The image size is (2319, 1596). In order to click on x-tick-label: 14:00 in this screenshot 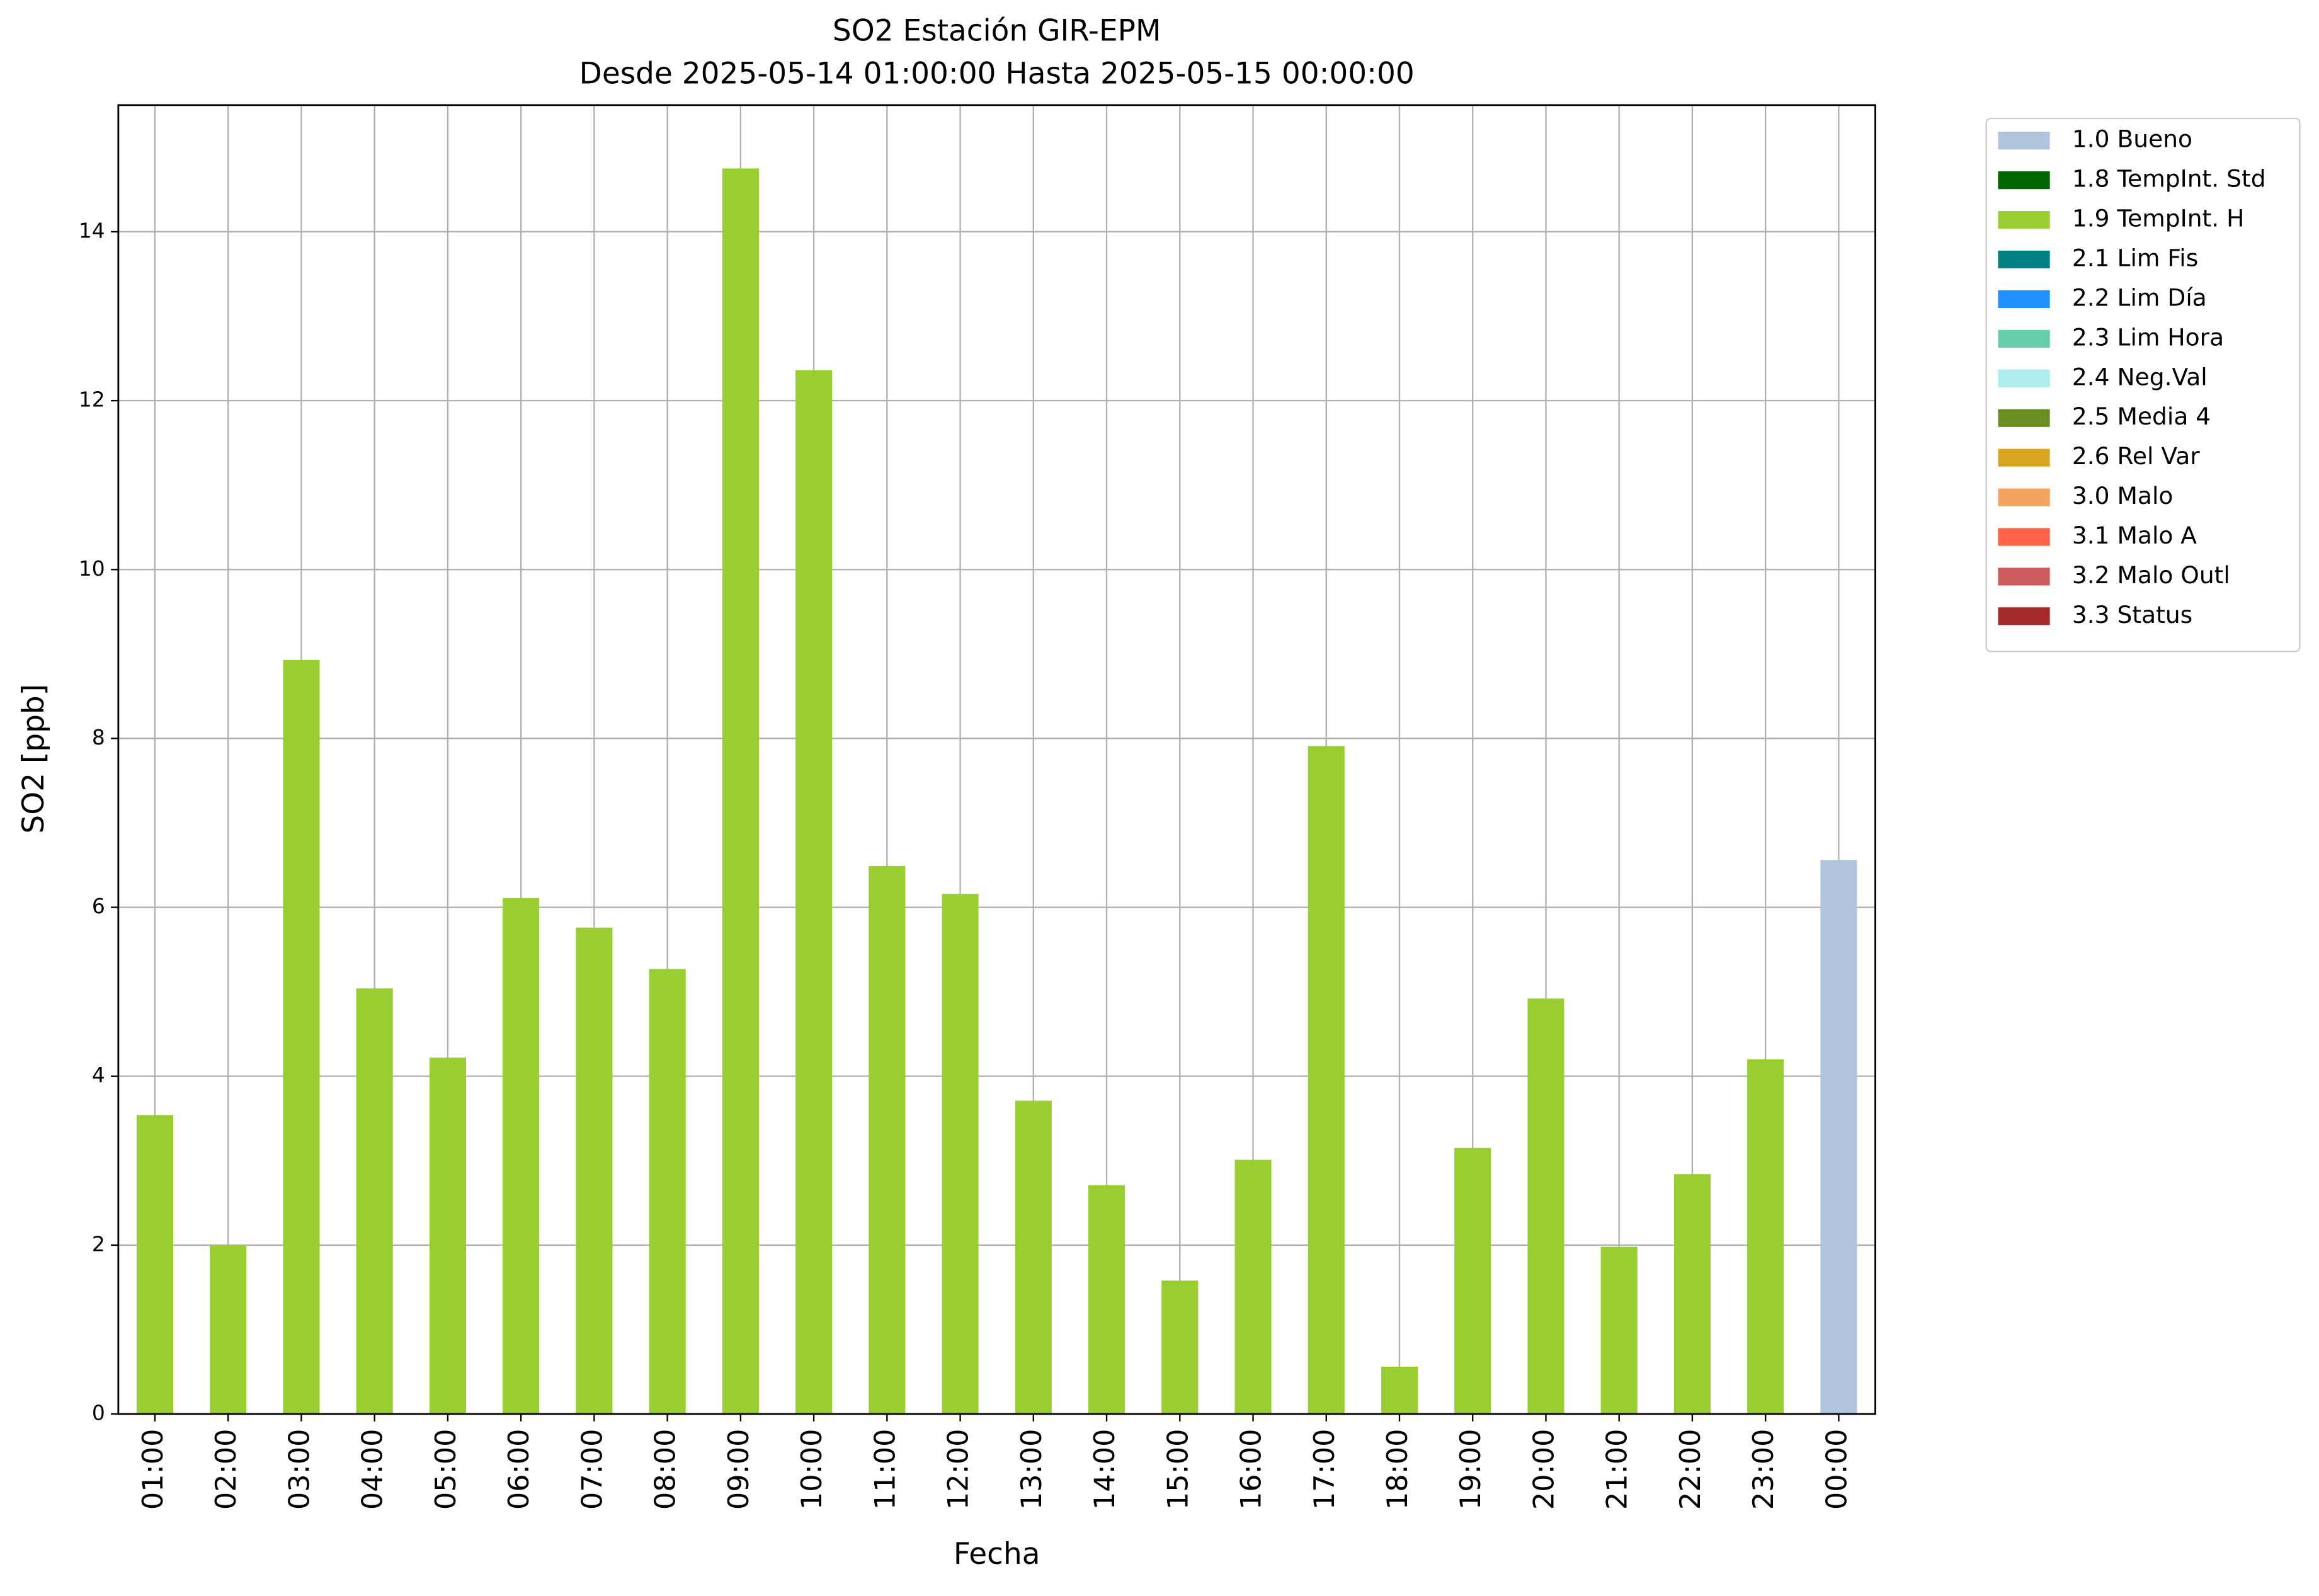, I will do `click(1104, 1469)`.